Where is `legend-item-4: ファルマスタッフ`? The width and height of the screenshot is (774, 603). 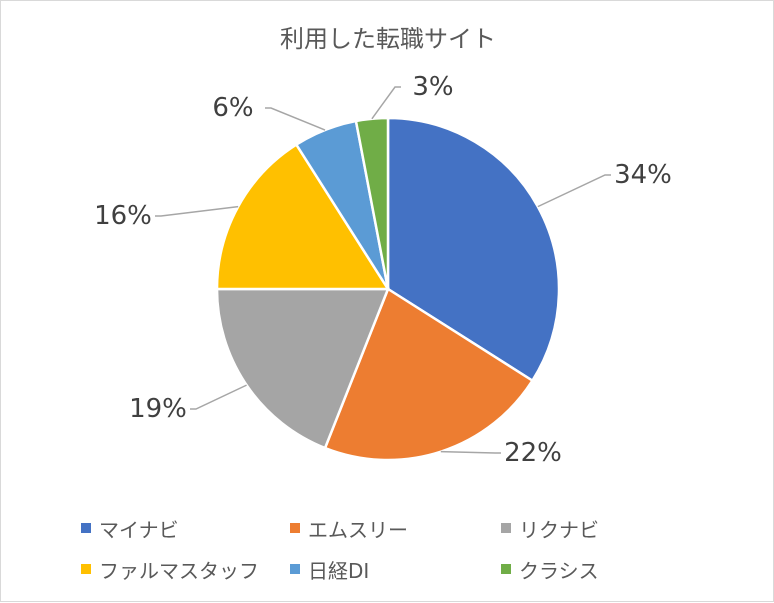
legend-item-4: ファルマスタッフ is located at coordinates (170, 570).